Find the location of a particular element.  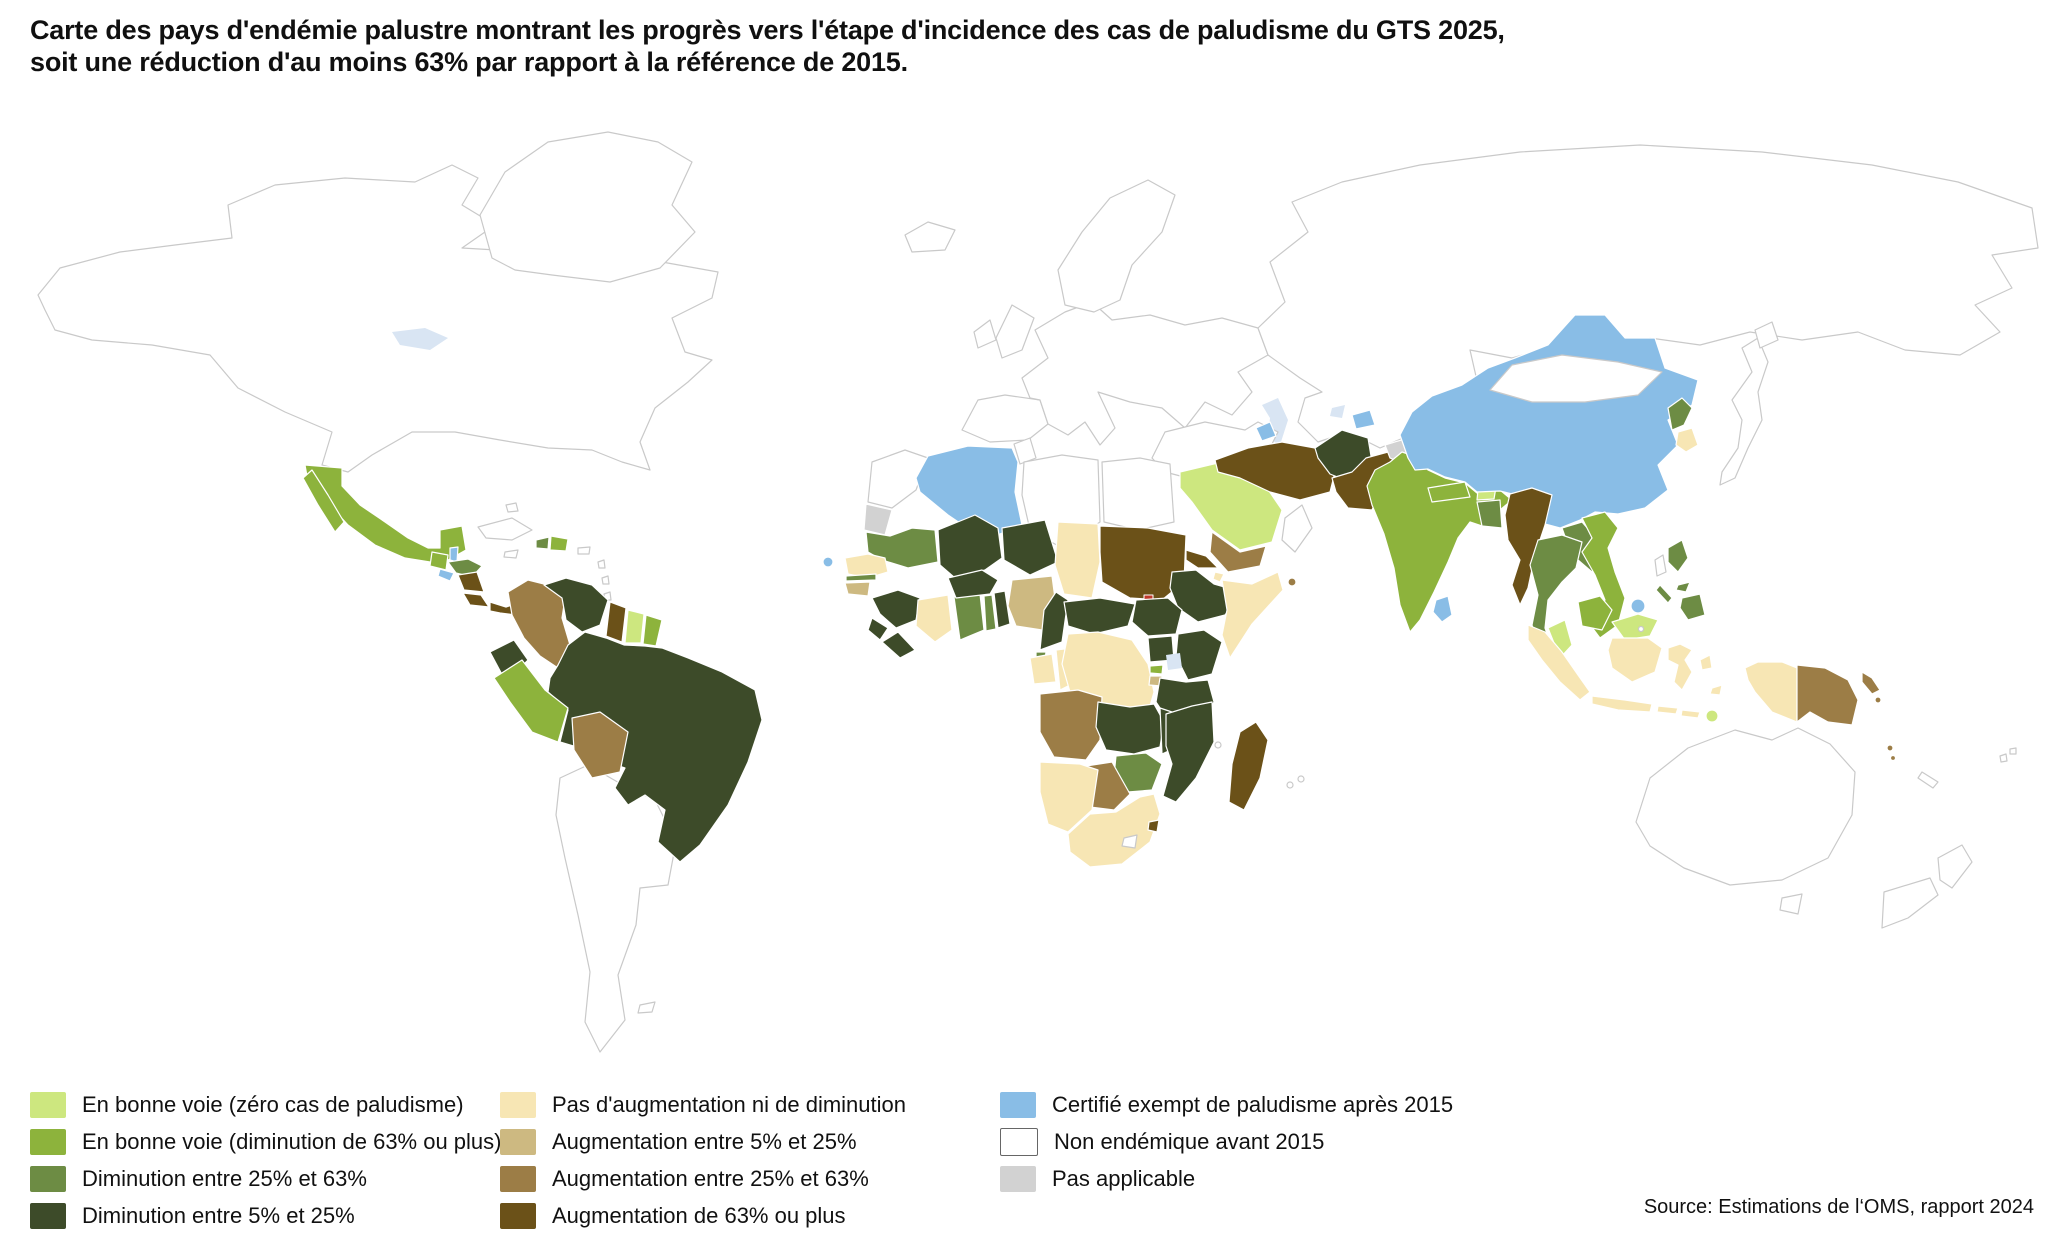

country-ethiopia is located at coordinates (1206, 596).